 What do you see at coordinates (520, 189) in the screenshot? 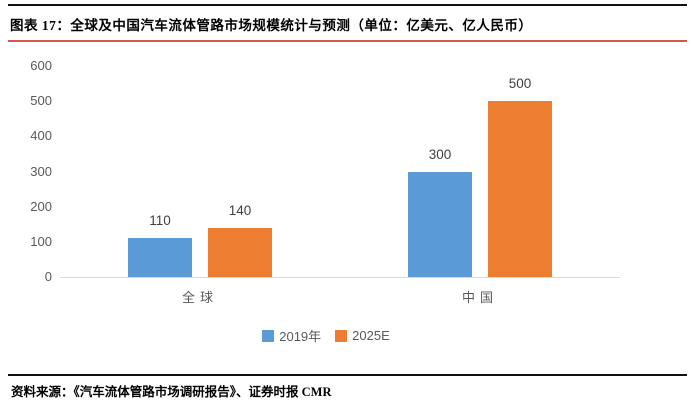
I see `bar-s1-c1` at bounding box center [520, 189].